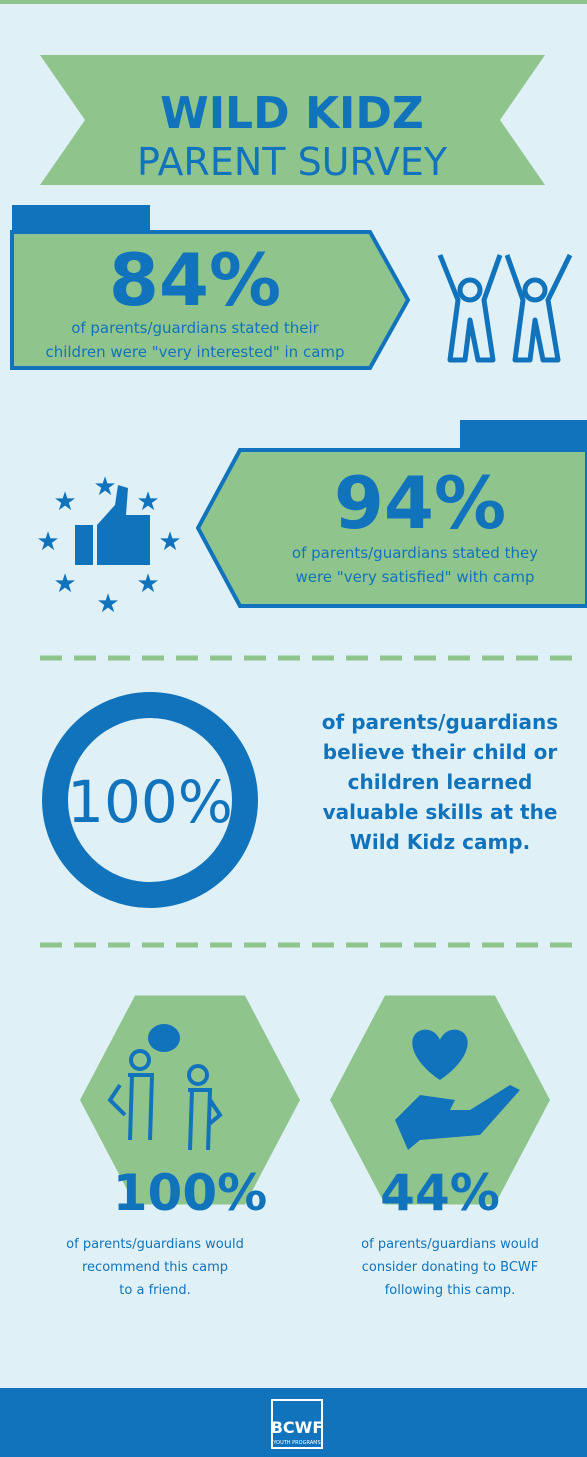 The height and width of the screenshot is (1457, 587). I want to click on subtitle: PARENT SURVEY, so click(292, 162).